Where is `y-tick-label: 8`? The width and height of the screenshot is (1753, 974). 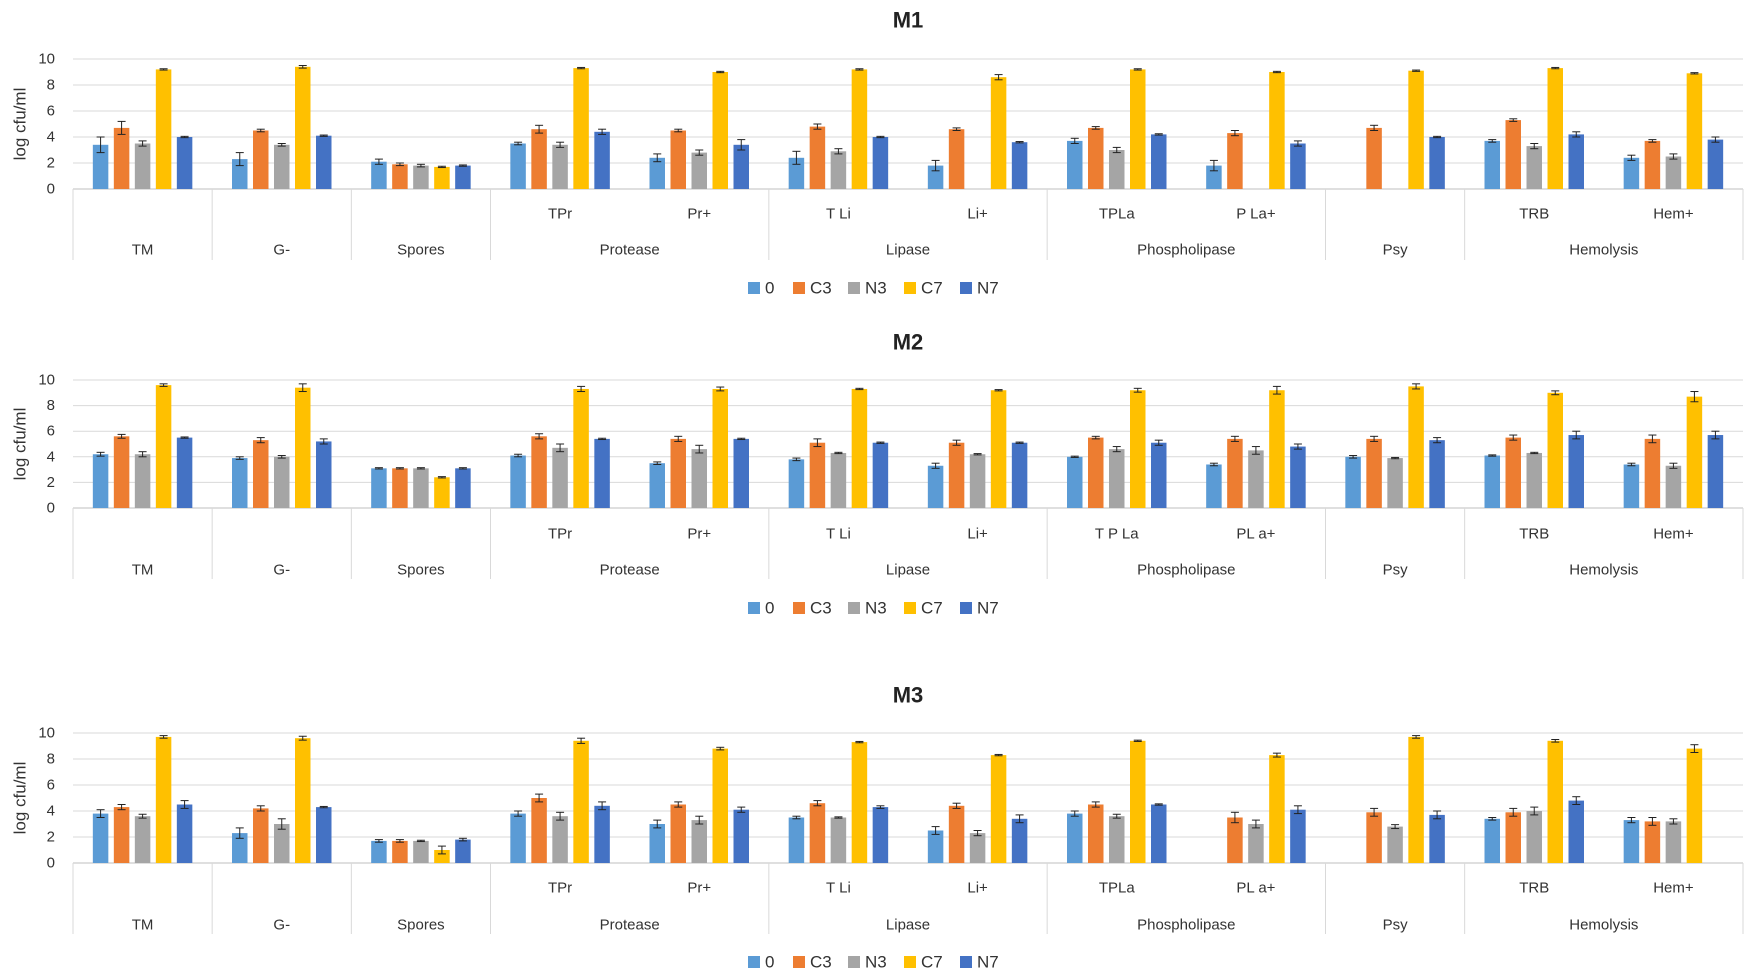
y-tick-label: 8 is located at coordinates (51, 759).